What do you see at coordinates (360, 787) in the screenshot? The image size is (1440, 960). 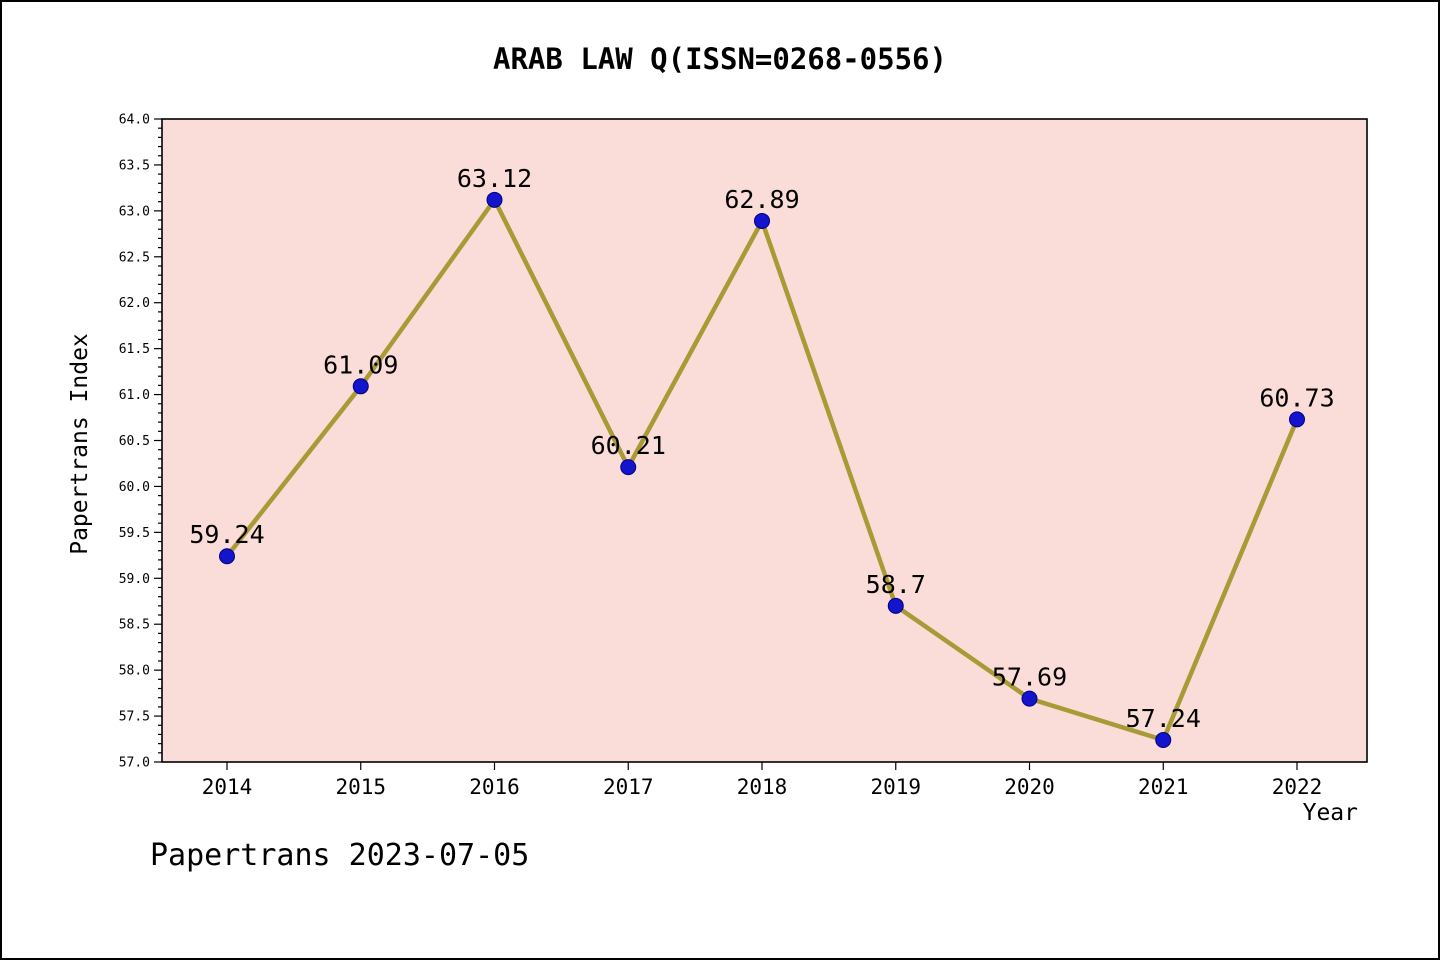 I see `svg-text: 2015` at bounding box center [360, 787].